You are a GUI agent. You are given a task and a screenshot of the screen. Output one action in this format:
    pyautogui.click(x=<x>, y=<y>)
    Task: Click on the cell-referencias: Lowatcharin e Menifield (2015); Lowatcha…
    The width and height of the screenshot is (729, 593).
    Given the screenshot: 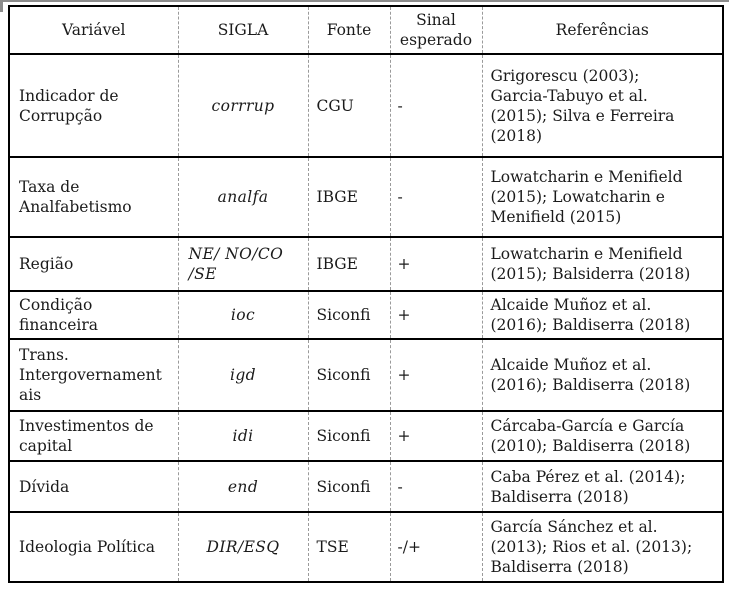 What is the action you would take?
    pyautogui.click(x=602, y=197)
    